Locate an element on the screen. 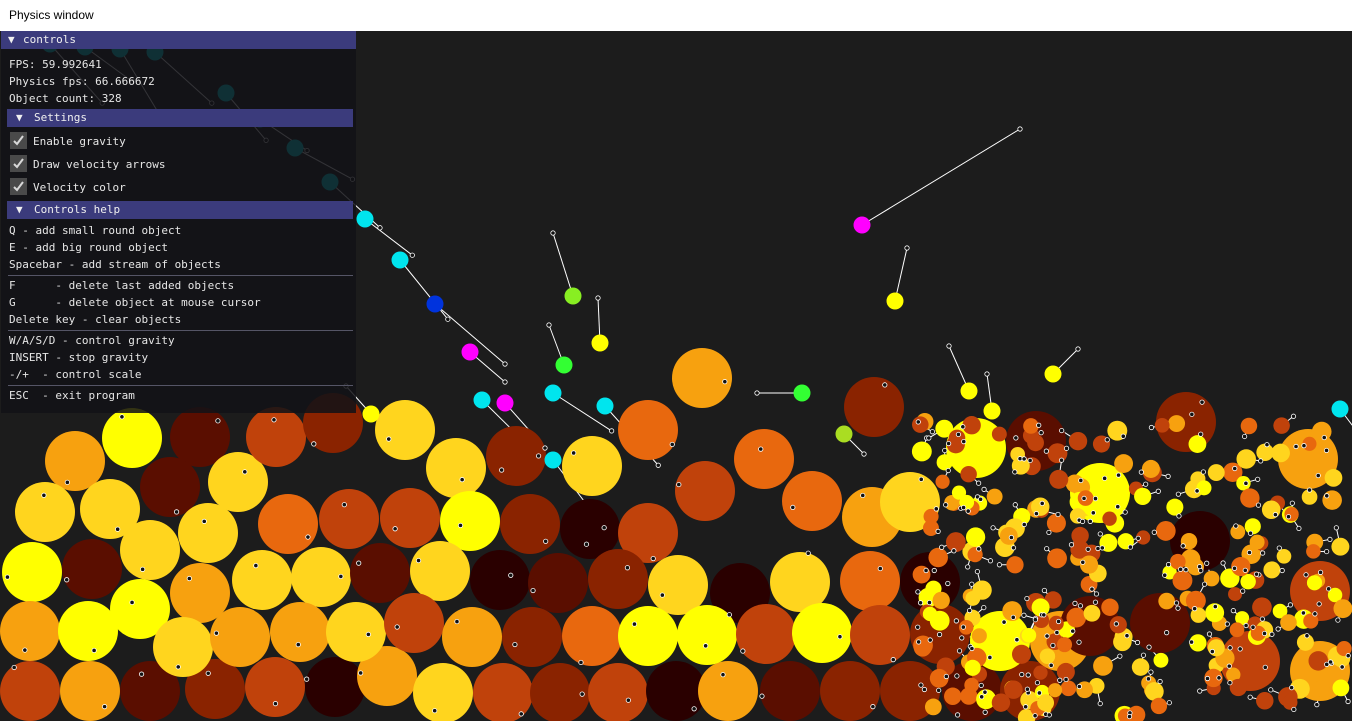  help-line: G - delete object at mouse cursor is located at coordinates (135, 302).